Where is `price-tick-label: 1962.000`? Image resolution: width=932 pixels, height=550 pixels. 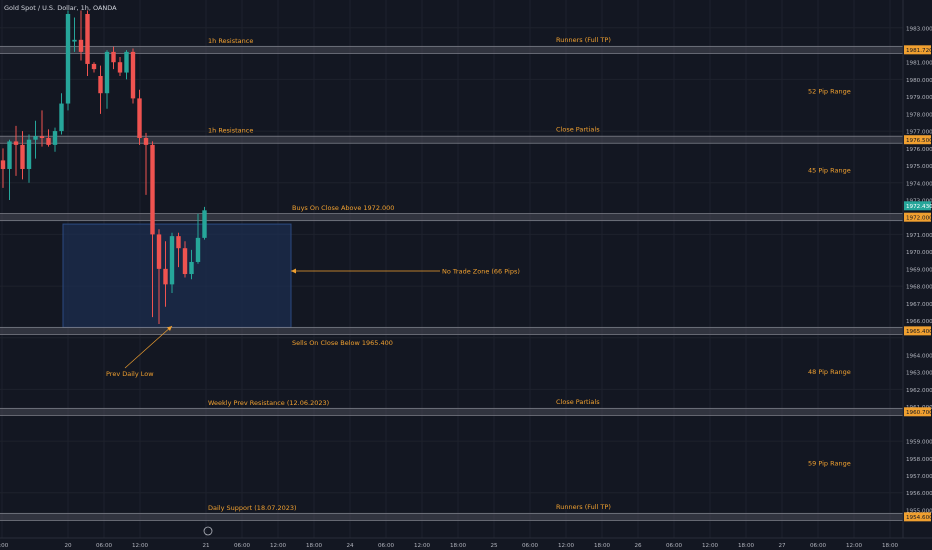 price-tick-label: 1962.000 is located at coordinates (919, 391).